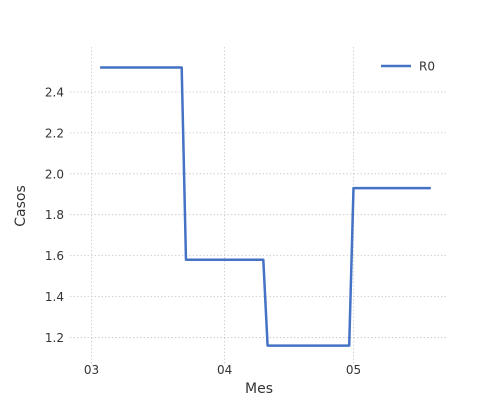  I want to click on y-tick-label: 1.6, so click(54, 256).